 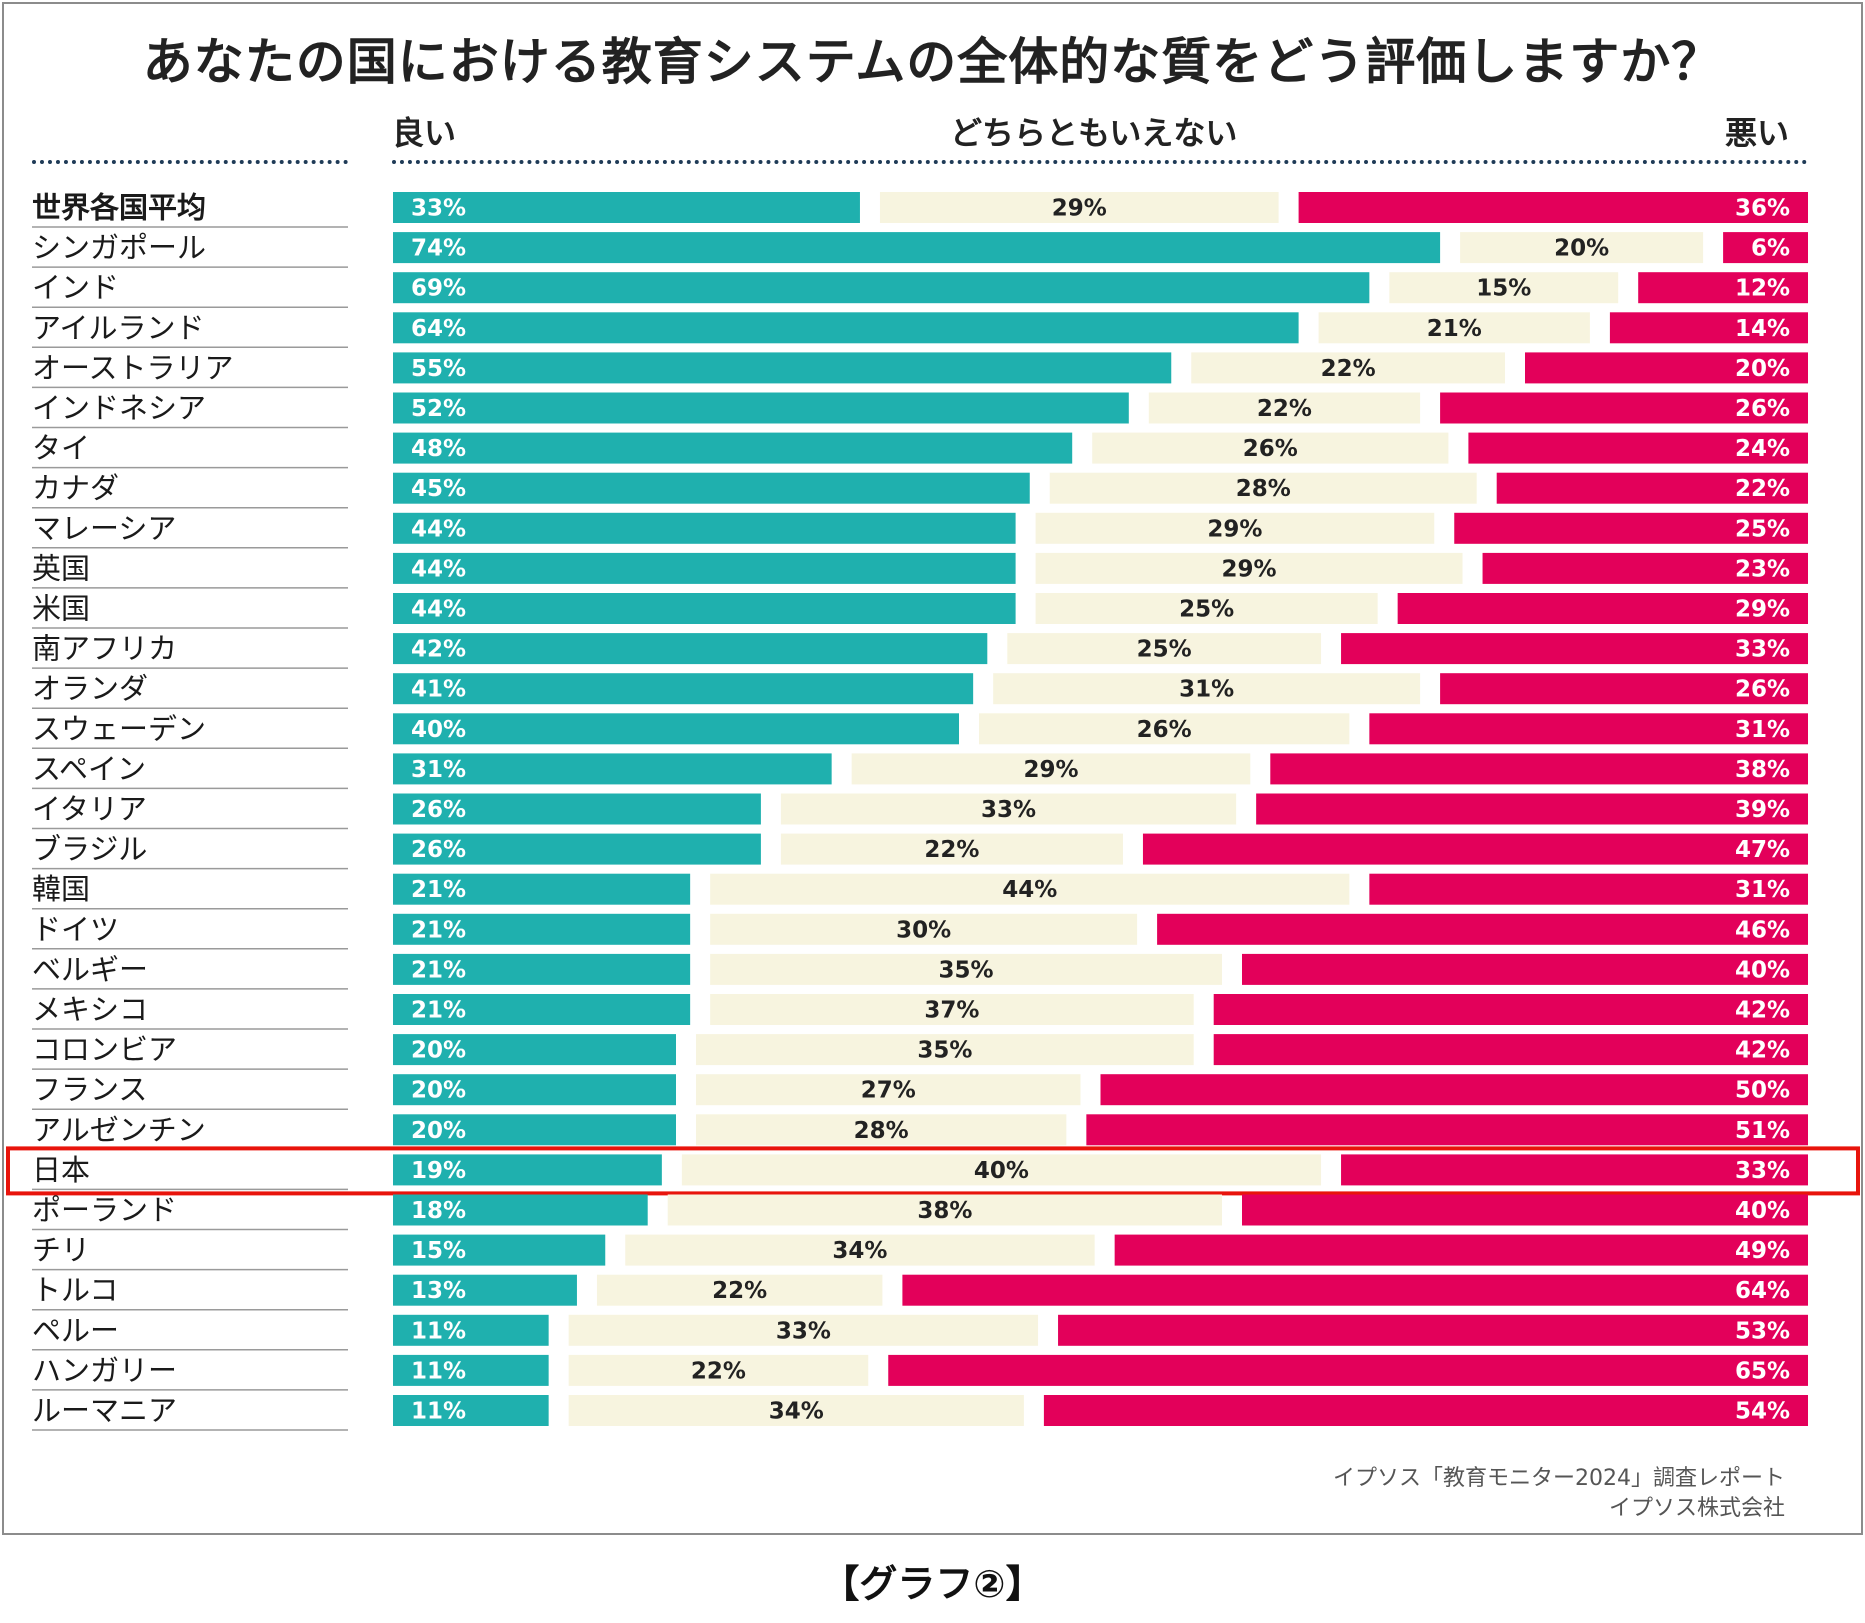 I want to click on value-label-bad: 49%, so click(x=1762, y=1251).